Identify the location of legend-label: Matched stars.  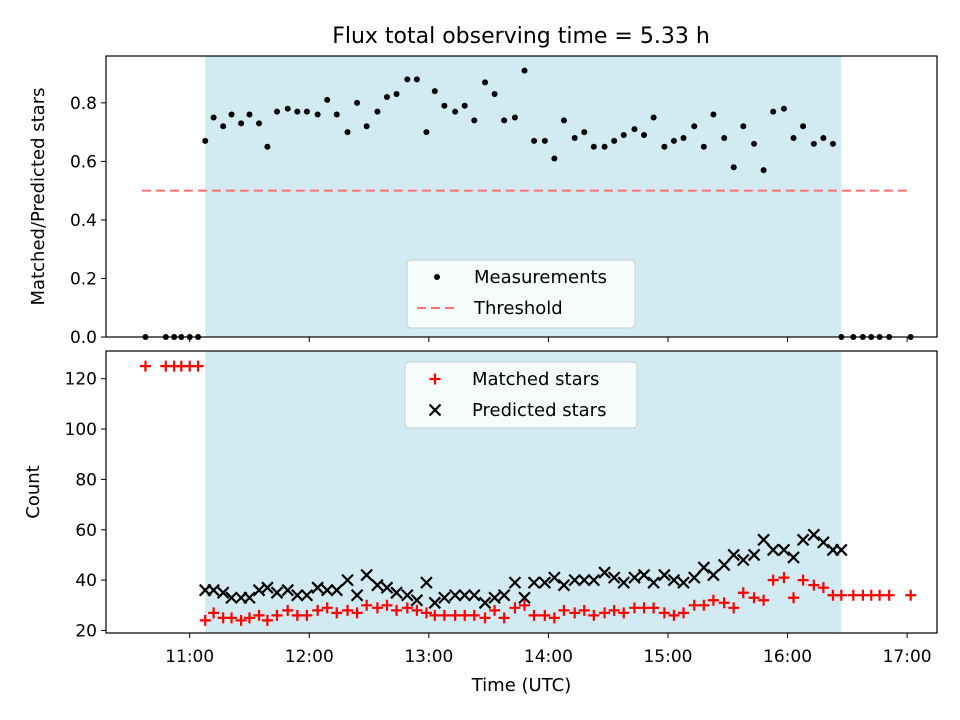
(535, 379).